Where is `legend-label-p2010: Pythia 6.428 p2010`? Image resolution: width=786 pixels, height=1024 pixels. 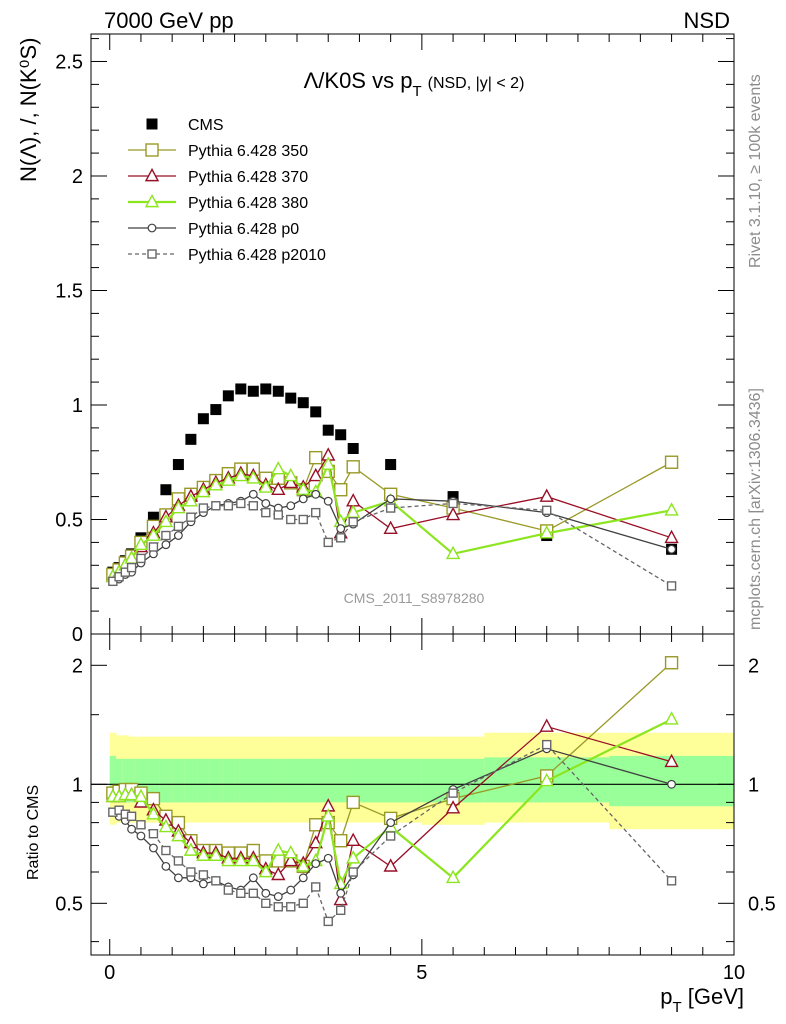
legend-label-p2010: Pythia 6.428 p2010 is located at coordinates (257, 255).